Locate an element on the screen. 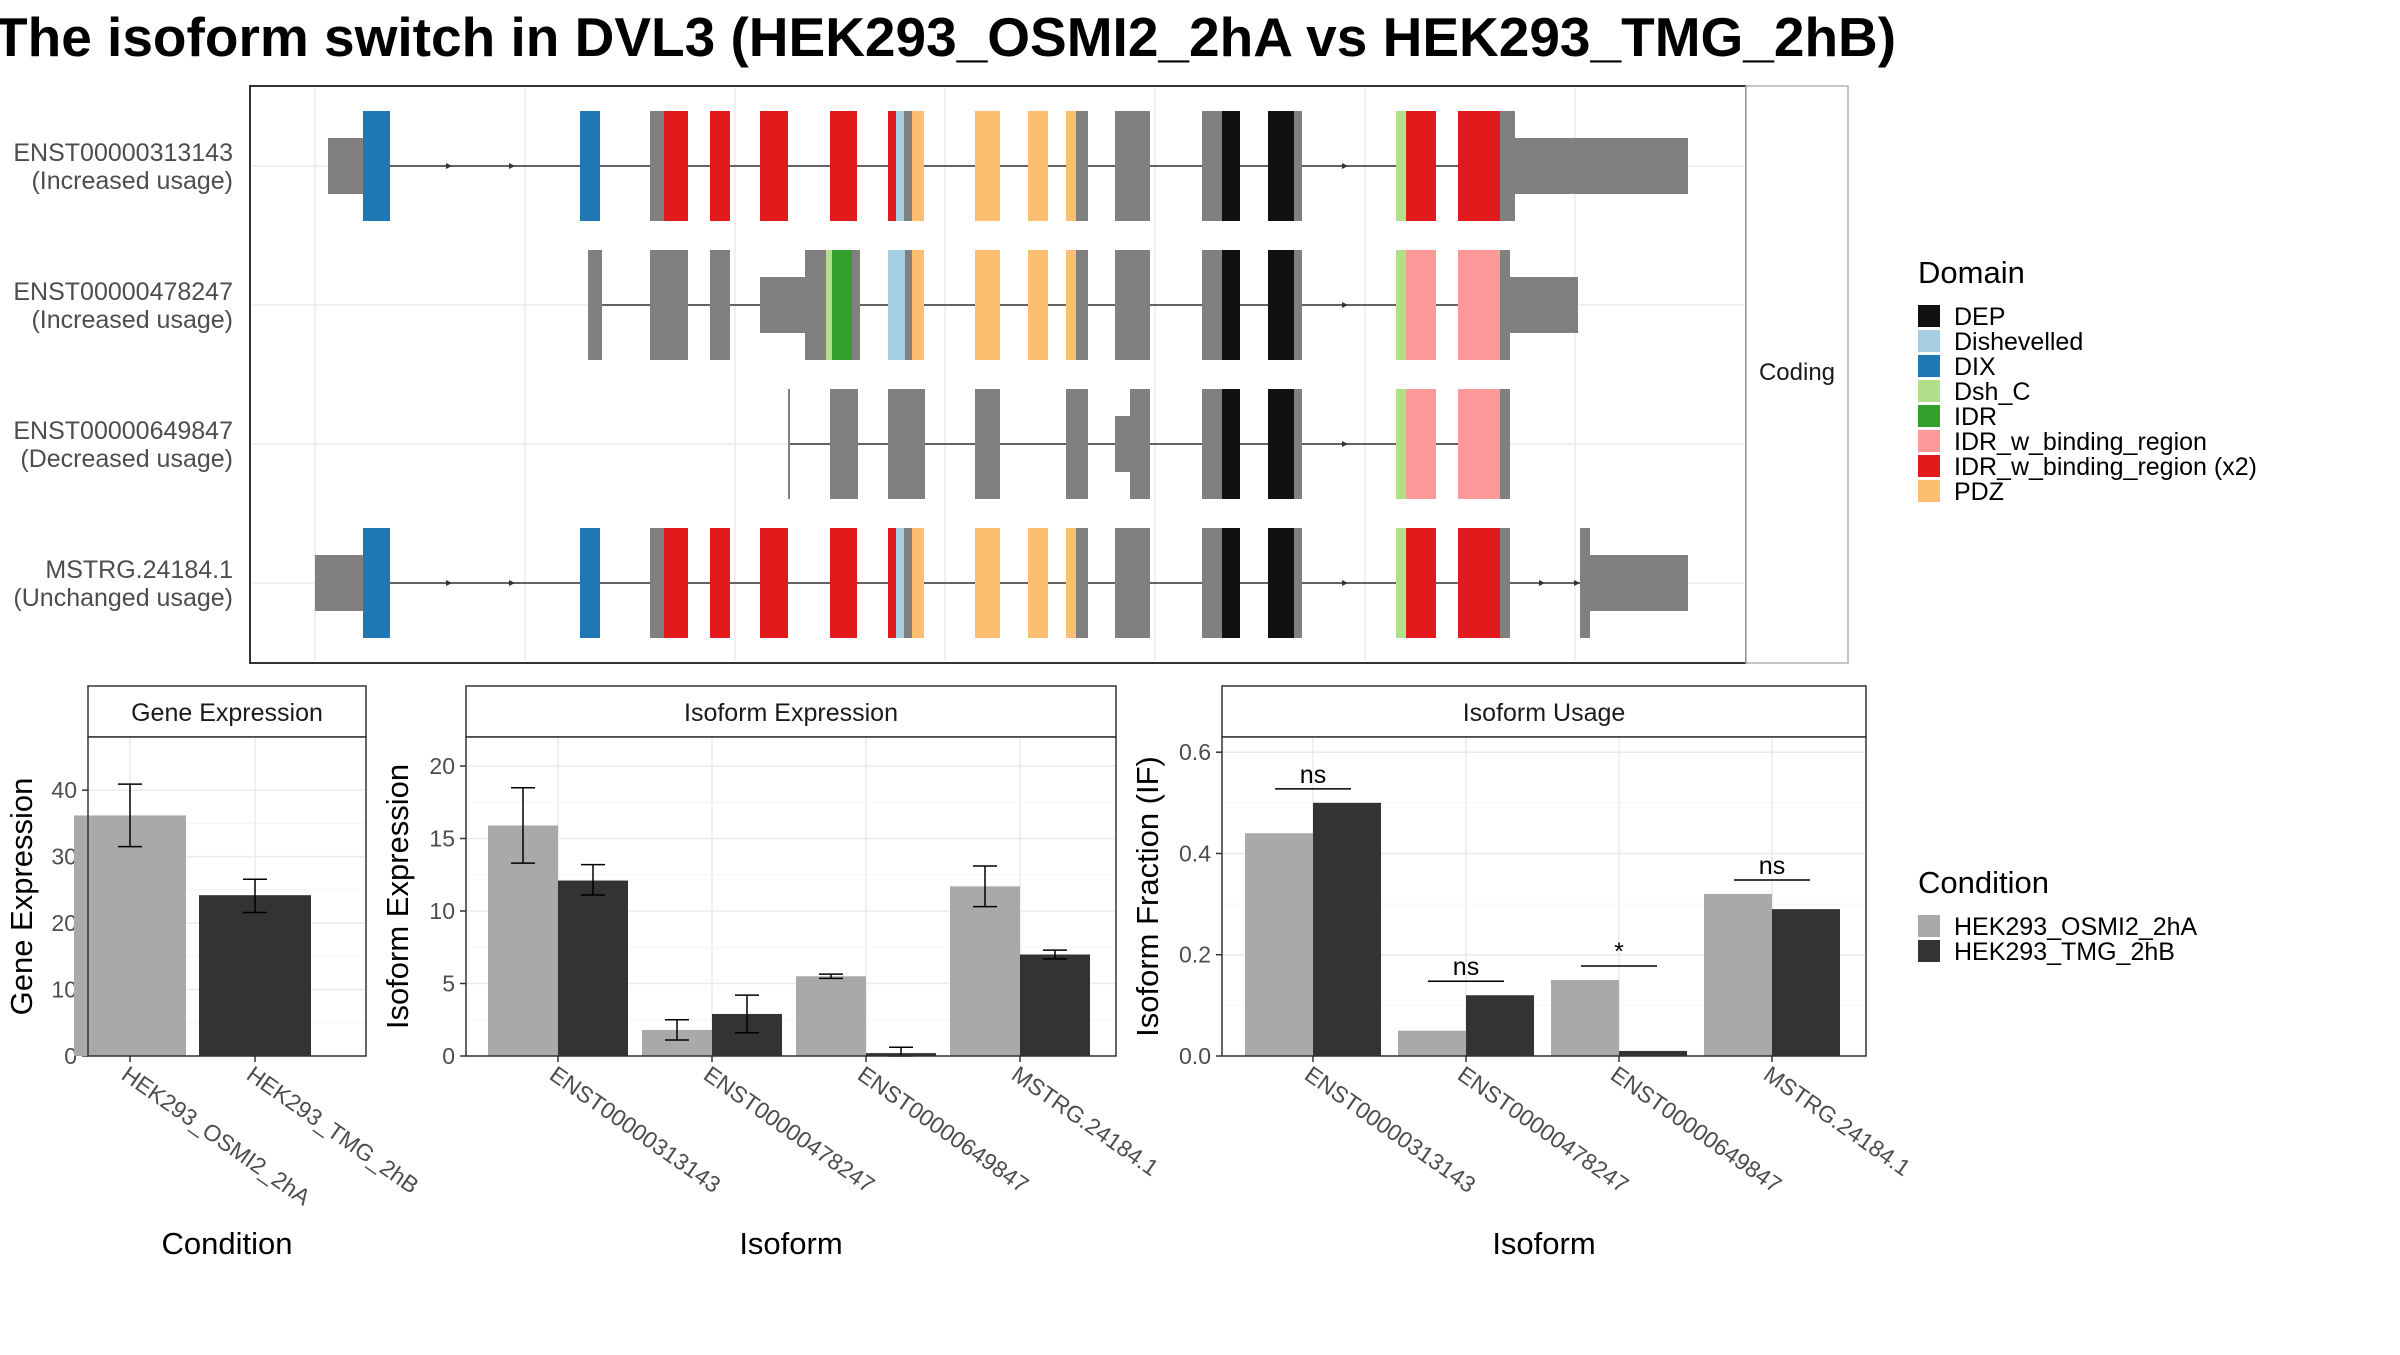 This screenshot has width=2400, height=1355. strip-label: Coding is located at coordinates (1797, 372).